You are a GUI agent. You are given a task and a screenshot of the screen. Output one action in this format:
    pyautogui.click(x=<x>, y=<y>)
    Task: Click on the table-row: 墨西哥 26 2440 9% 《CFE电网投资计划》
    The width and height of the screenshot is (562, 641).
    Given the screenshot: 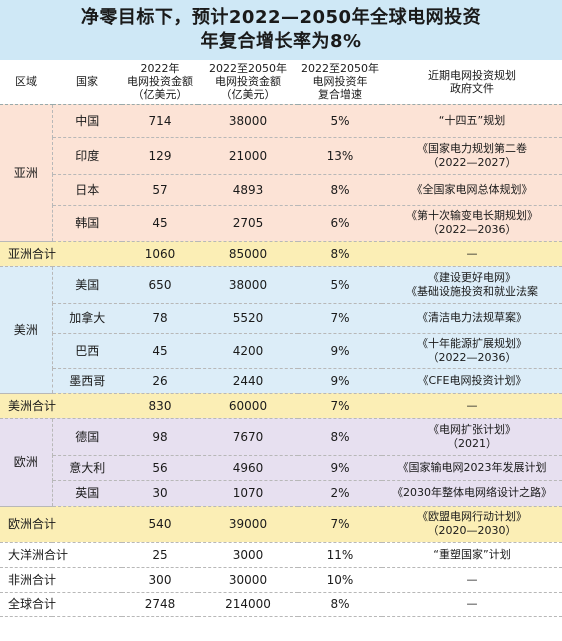 What is the action you would take?
    pyautogui.click(x=281, y=381)
    